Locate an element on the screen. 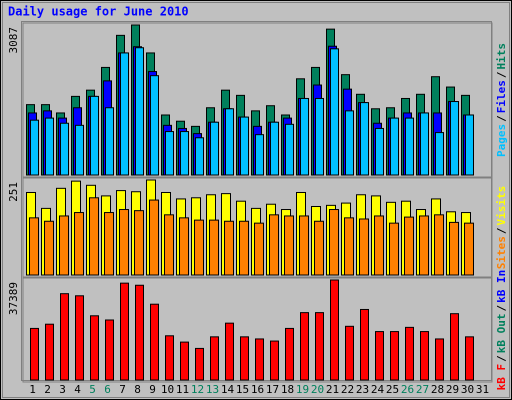 Image resolution: width=512 pixels, height=400 pixels. x-tick-label: 6 is located at coordinates (107, 389).